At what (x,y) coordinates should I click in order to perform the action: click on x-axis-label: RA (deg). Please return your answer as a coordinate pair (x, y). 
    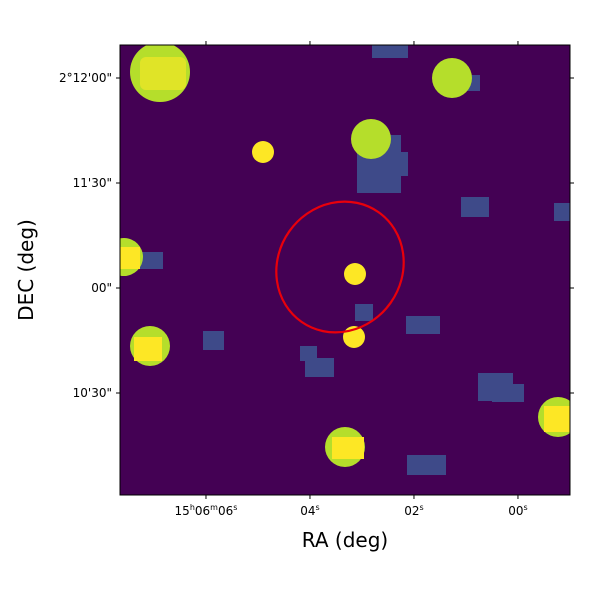
    Looking at the image, I should click on (345, 540).